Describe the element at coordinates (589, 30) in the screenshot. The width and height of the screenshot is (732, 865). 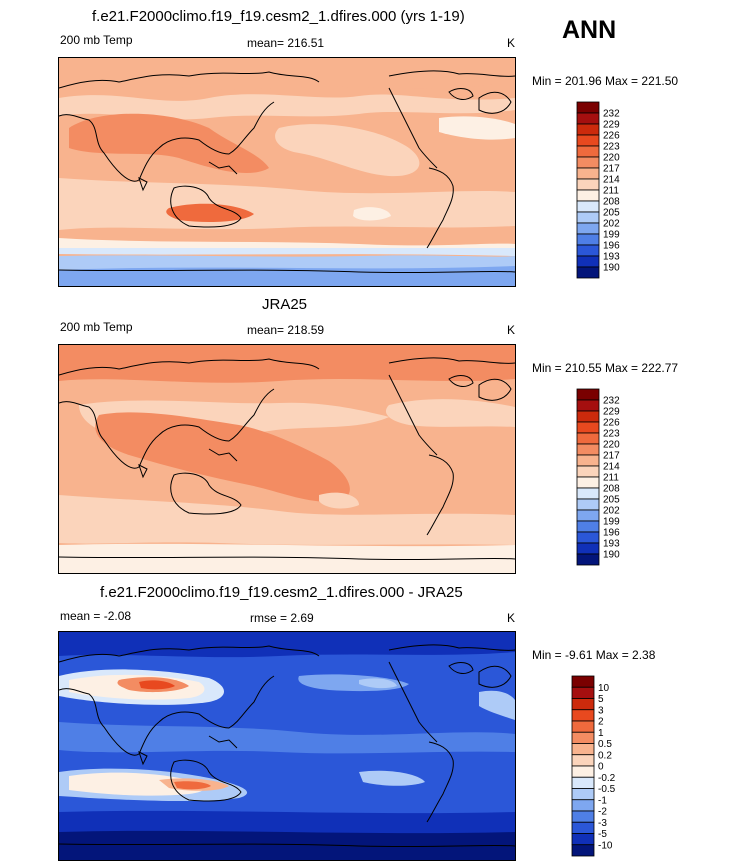
I see `season-label: ANN` at that location.